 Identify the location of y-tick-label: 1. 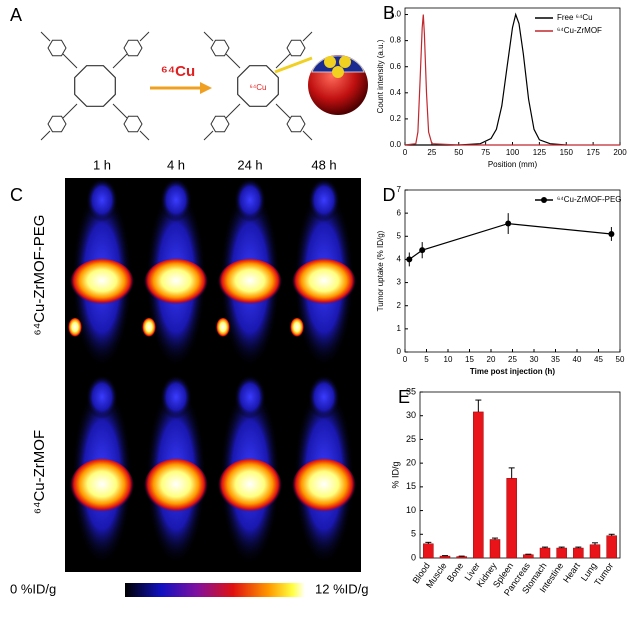
(399, 328).